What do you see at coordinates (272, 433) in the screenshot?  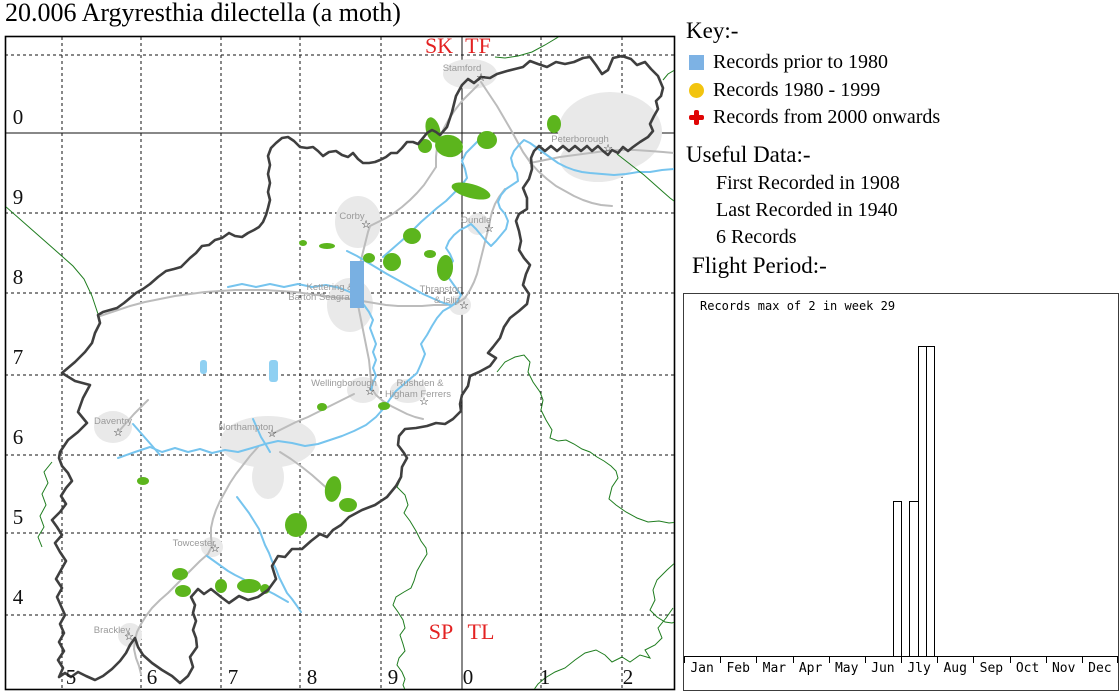 I see `star-northampton: ☆` at bounding box center [272, 433].